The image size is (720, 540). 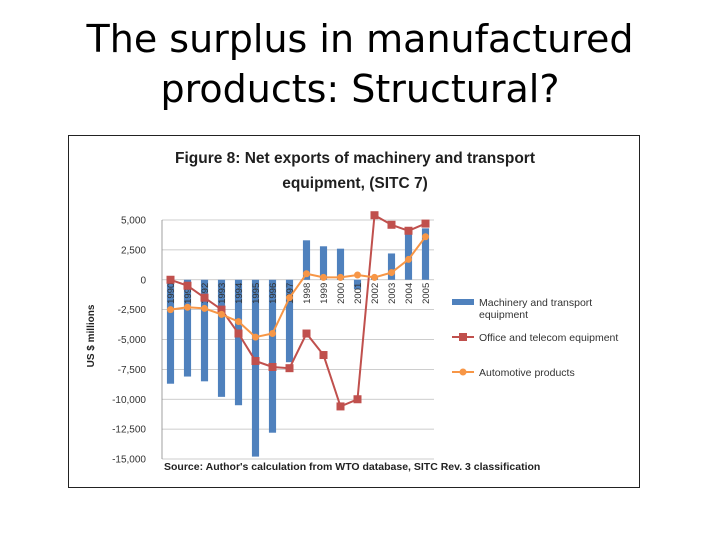 What do you see at coordinates (204, 330) in the screenshot?
I see `bar-1992` at bounding box center [204, 330].